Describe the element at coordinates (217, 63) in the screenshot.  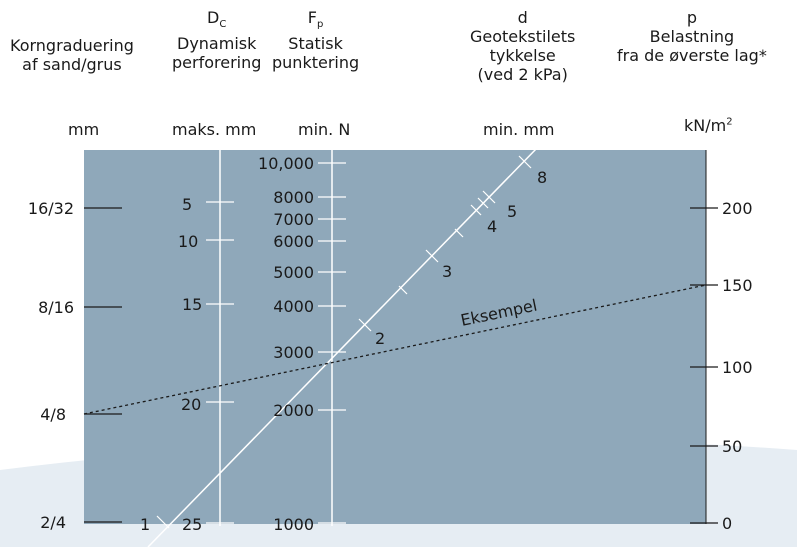
I see `perforation-title-line2: perforering` at that location.